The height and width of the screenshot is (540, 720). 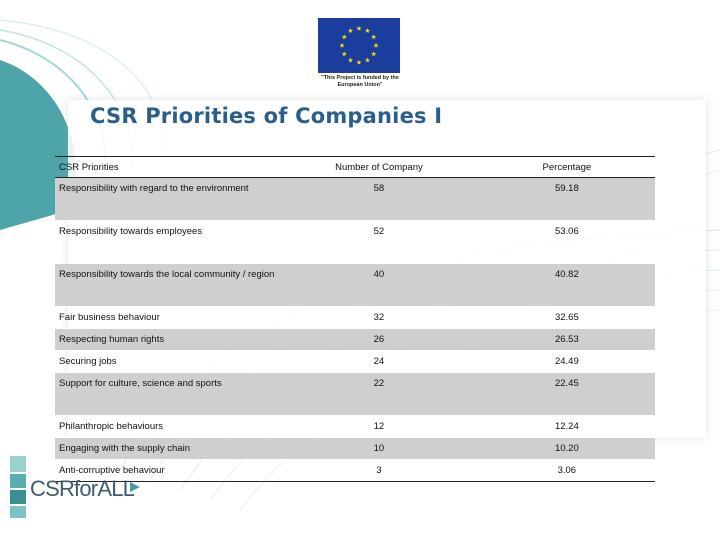 I want to click on count-cell: 26, so click(x=379, y=339).